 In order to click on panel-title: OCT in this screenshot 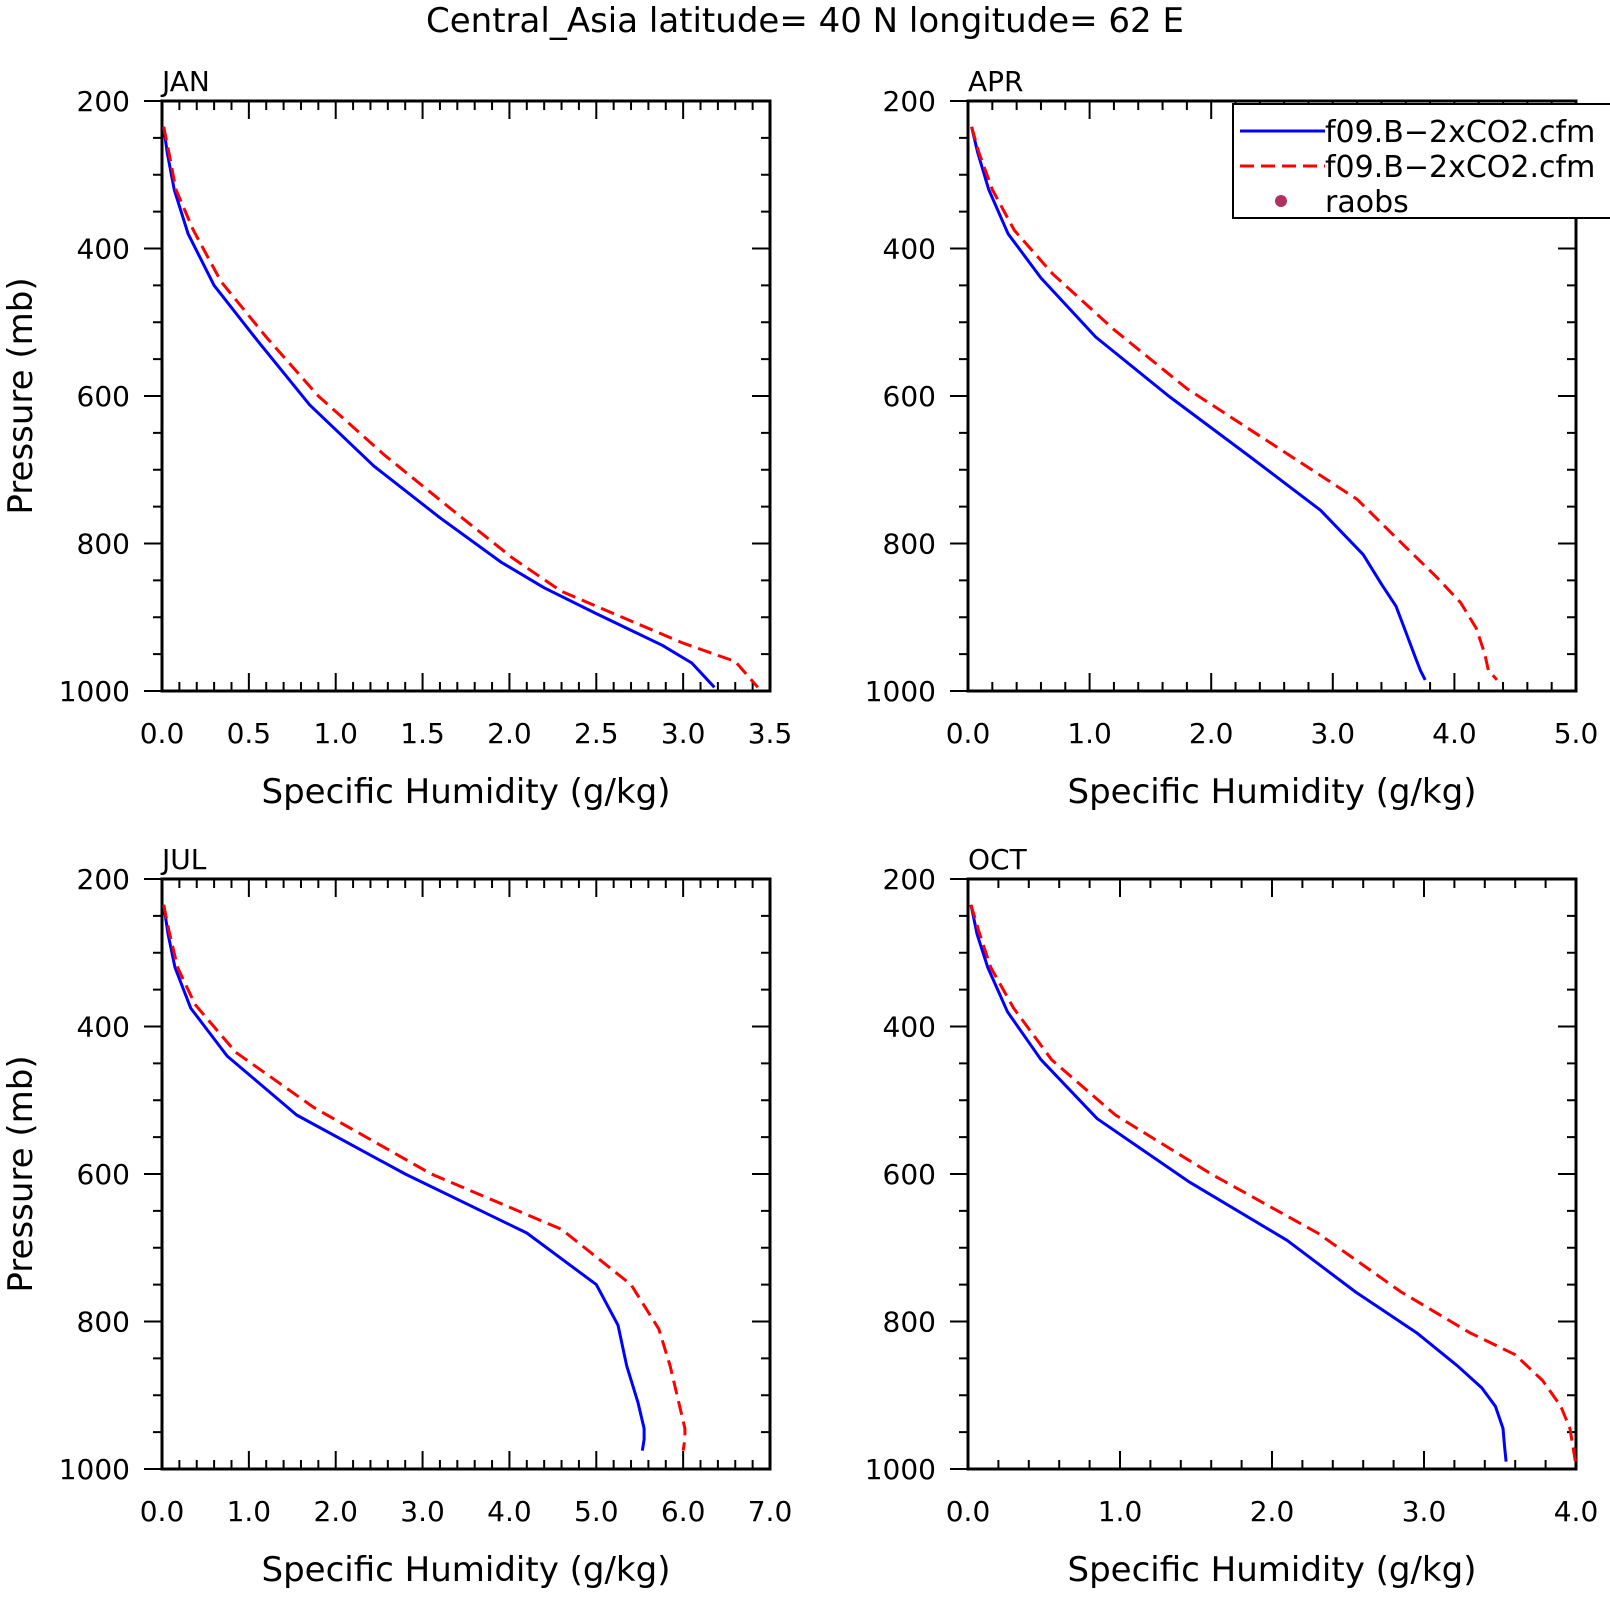, I will do `click(998, 859)`.